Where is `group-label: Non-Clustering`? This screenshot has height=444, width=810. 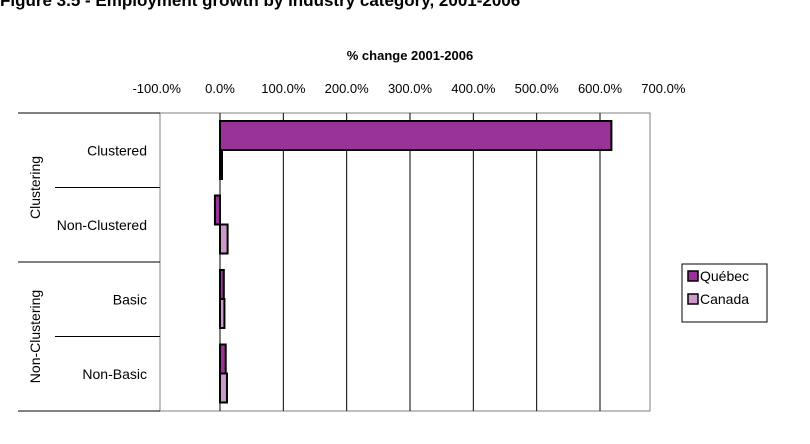 group-label: Non-Clustering is located at coordinates (35, 336).